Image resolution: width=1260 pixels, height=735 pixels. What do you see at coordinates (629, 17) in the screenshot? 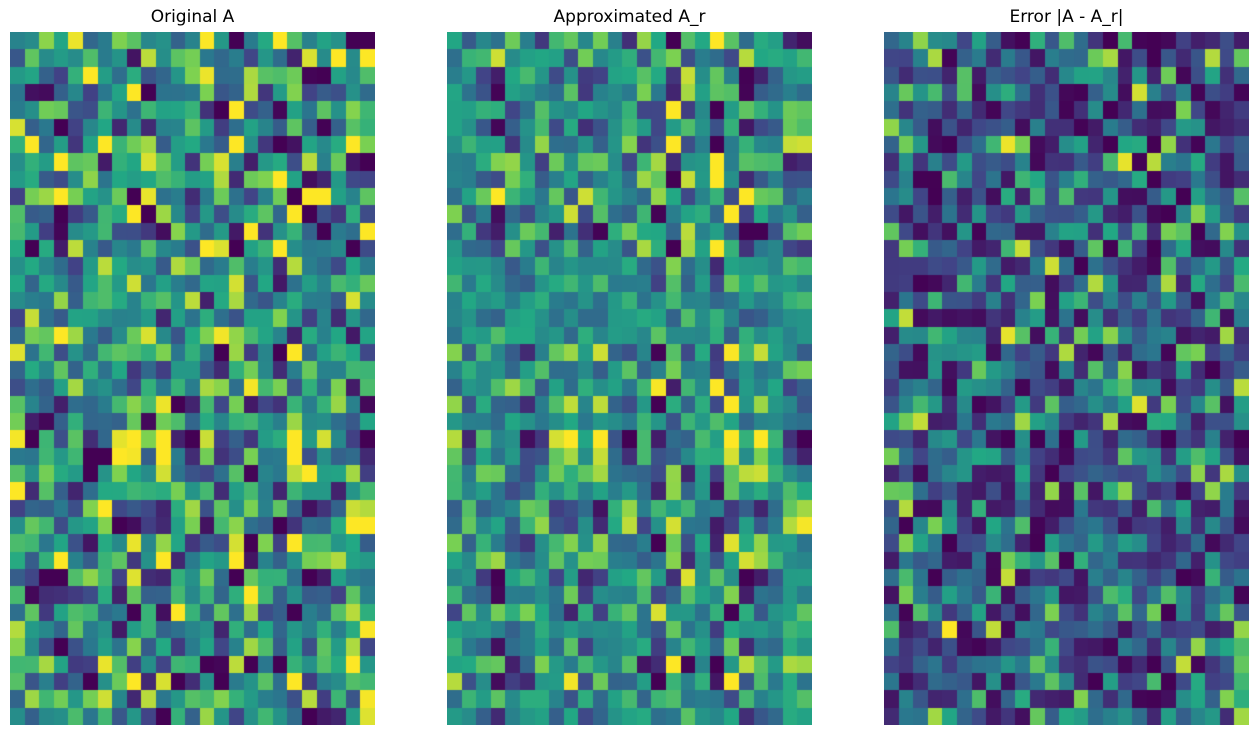
I see `panel-title-approximated-ar: Approximated A_r` at bounding box center [629, 17].